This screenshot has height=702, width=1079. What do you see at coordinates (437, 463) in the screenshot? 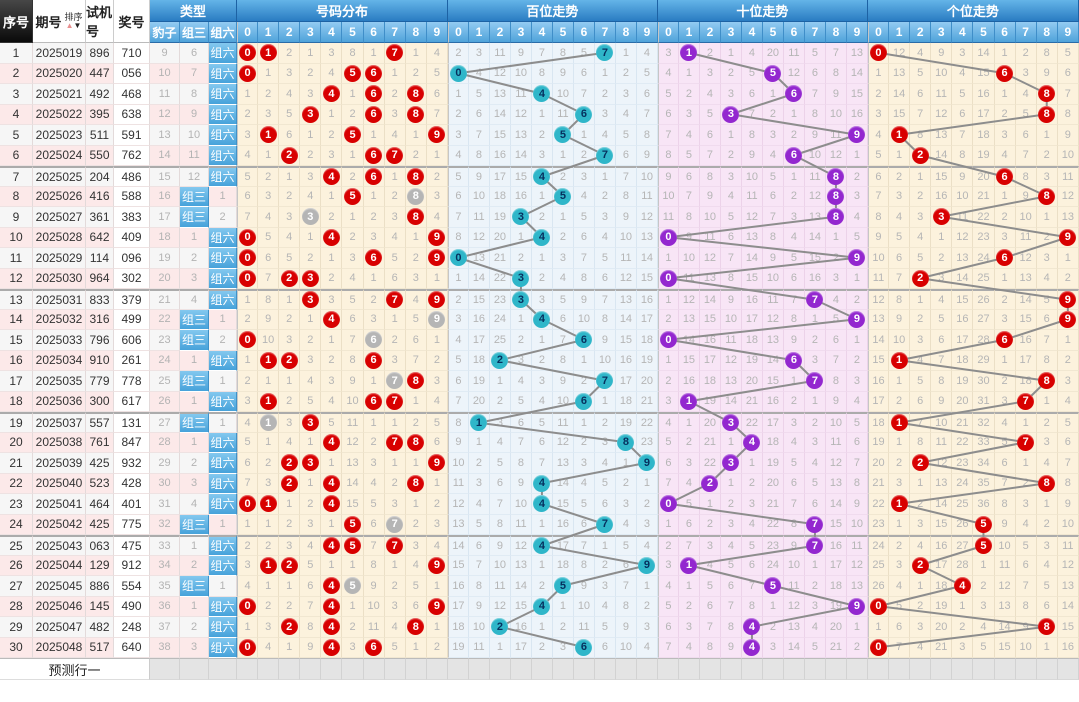
I see `number-circle: 9` at bounding box center [437, 463].